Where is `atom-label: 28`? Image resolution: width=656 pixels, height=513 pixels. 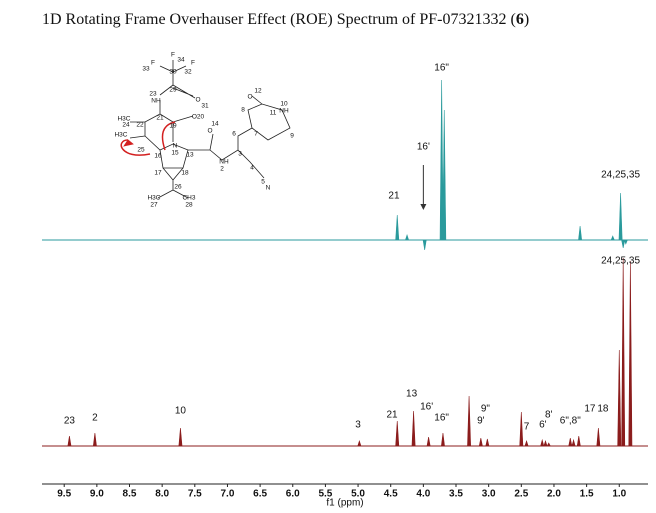 atom-label: 28 is located at coordinates (189, 205).